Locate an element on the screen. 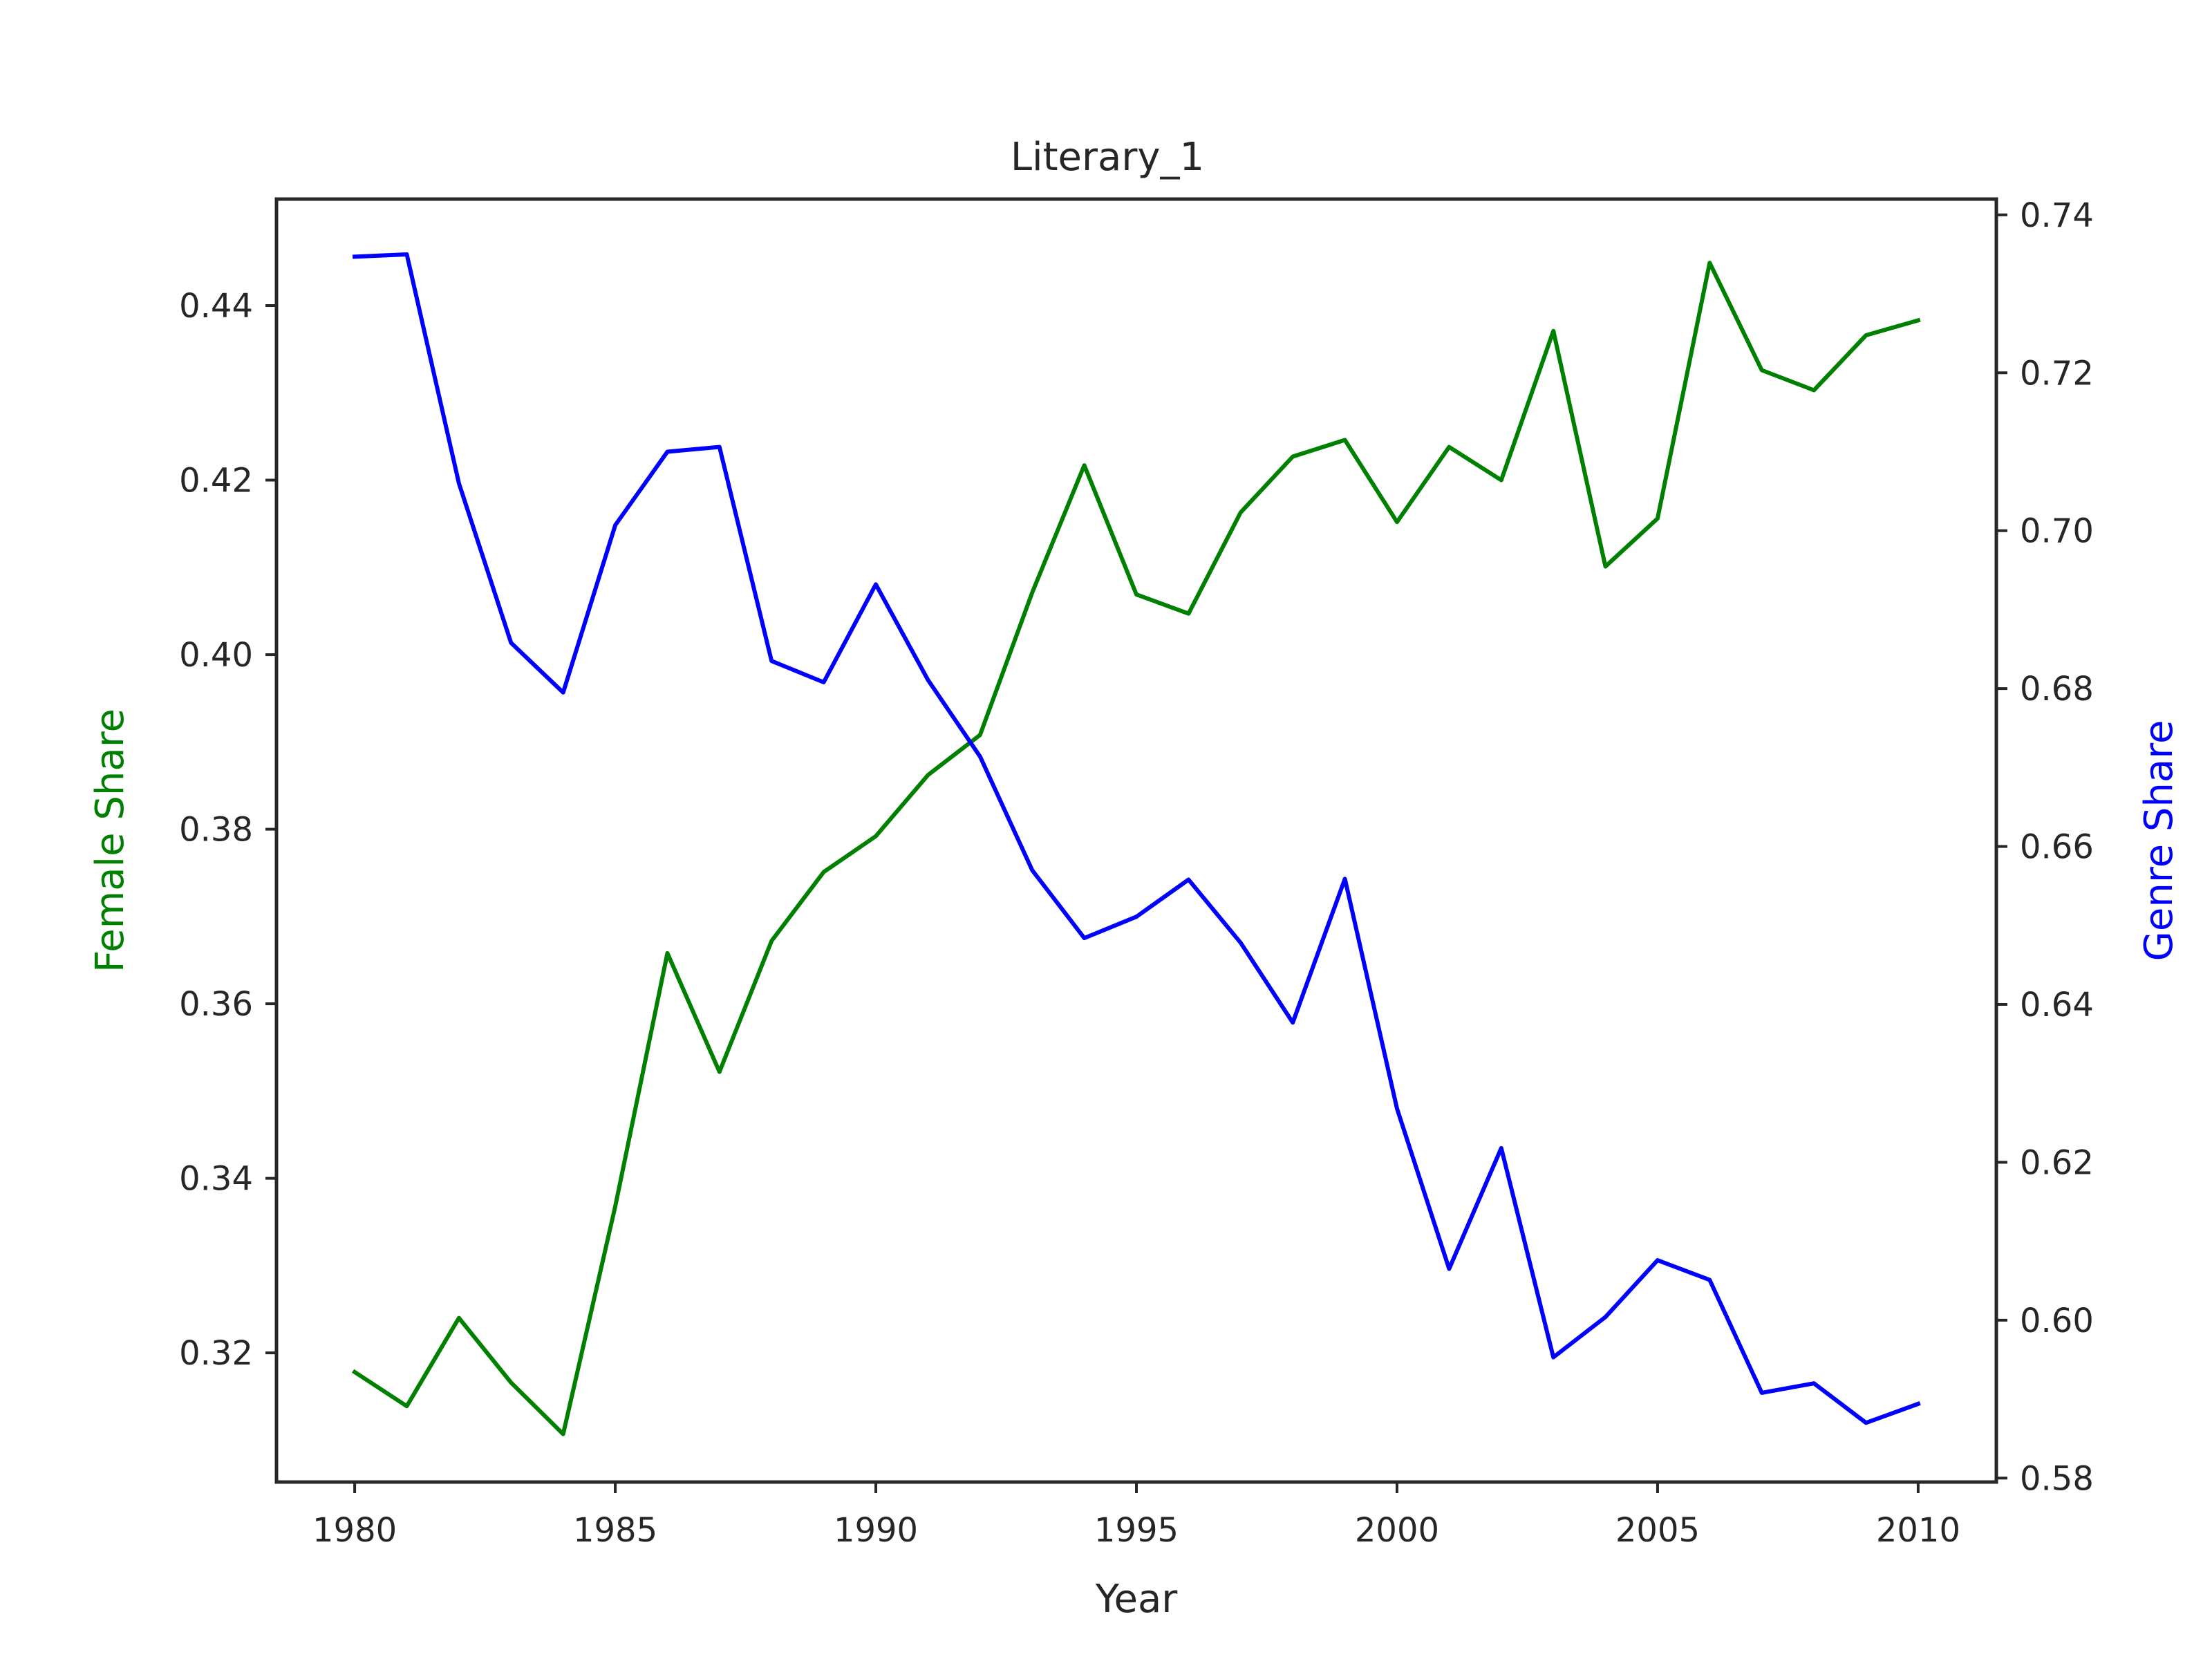 The height and width of the screenshot is (1659, 2212). y-right-tick-label: 0.68 is located at coordinates (2057, 690).